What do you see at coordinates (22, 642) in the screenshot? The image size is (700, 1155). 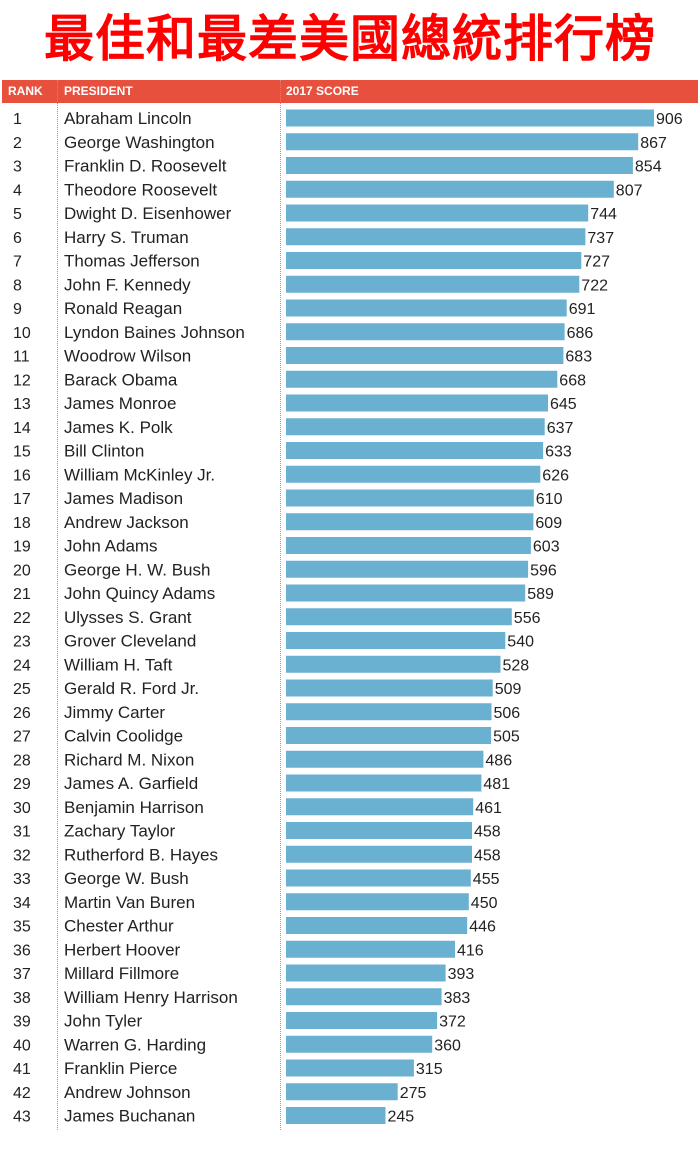 I see `rank-label: 23` at bounding box center [22, 642].